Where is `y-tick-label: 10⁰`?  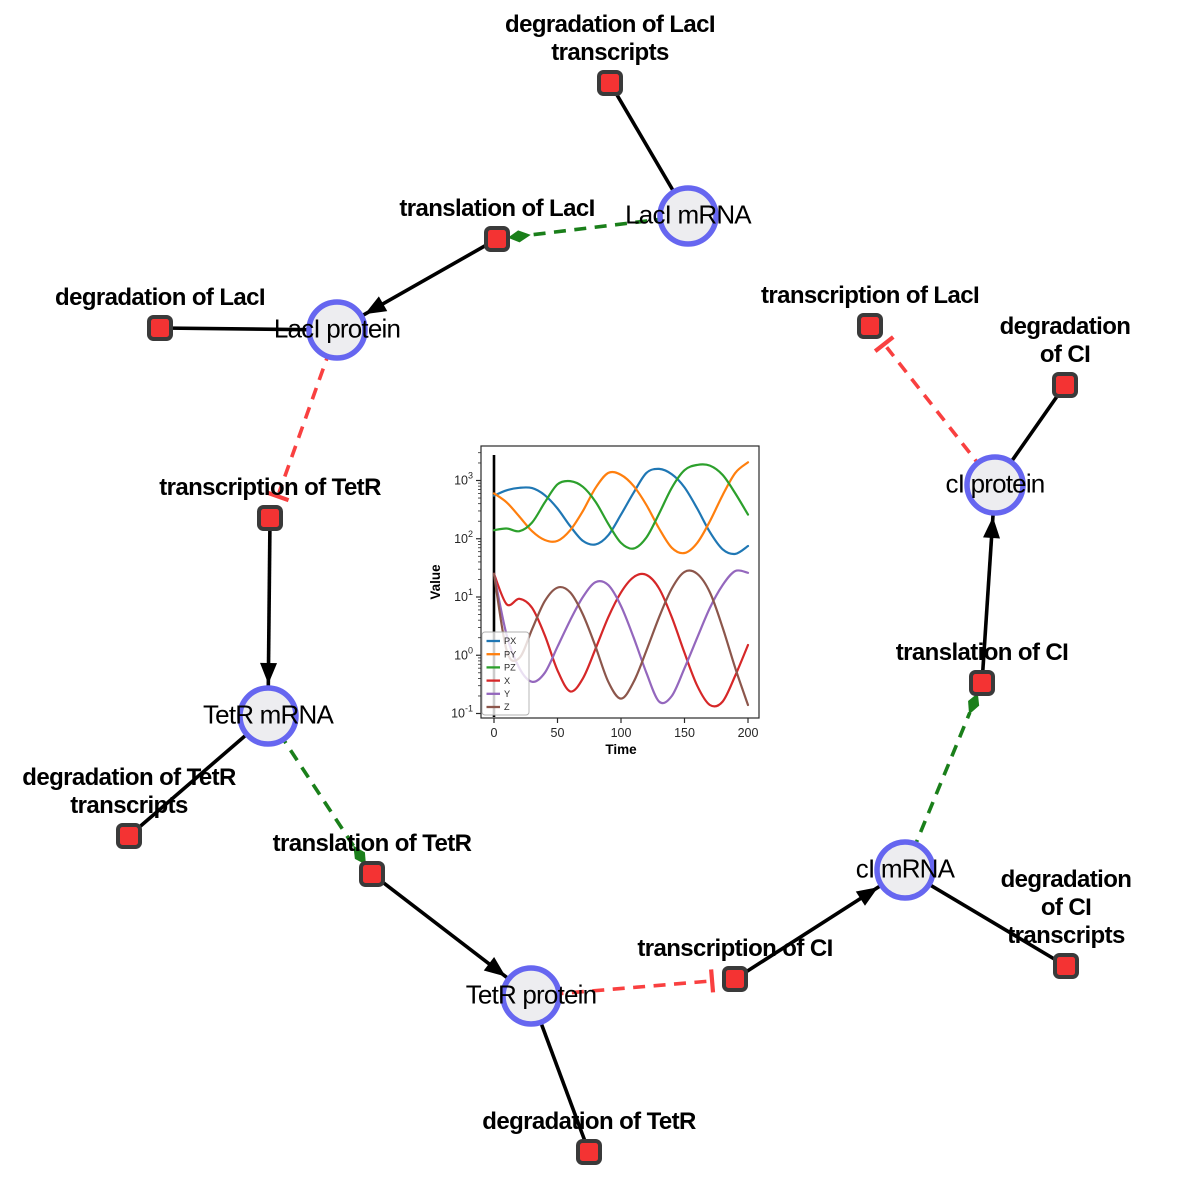 y-tick-label: 10⁰ is located at coordinates (463, 653).